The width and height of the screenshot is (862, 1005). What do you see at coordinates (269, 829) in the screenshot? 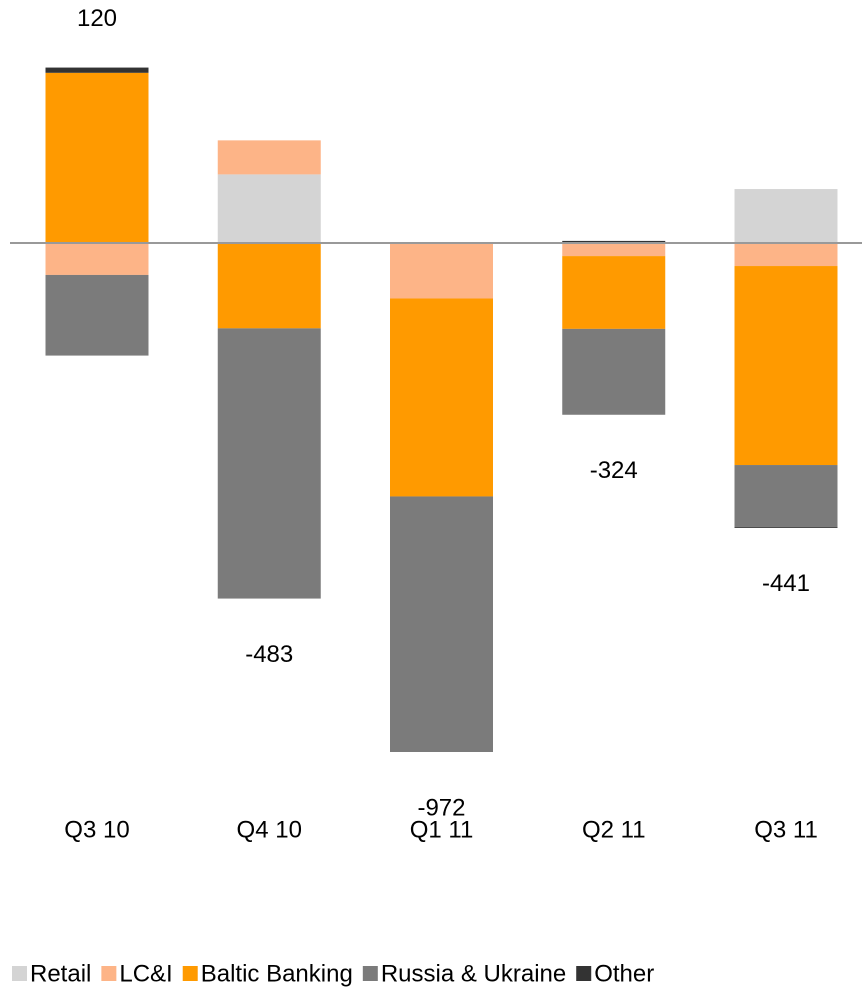
I see `x-tick-label: Q4 10` at bounding box center [269, 829].